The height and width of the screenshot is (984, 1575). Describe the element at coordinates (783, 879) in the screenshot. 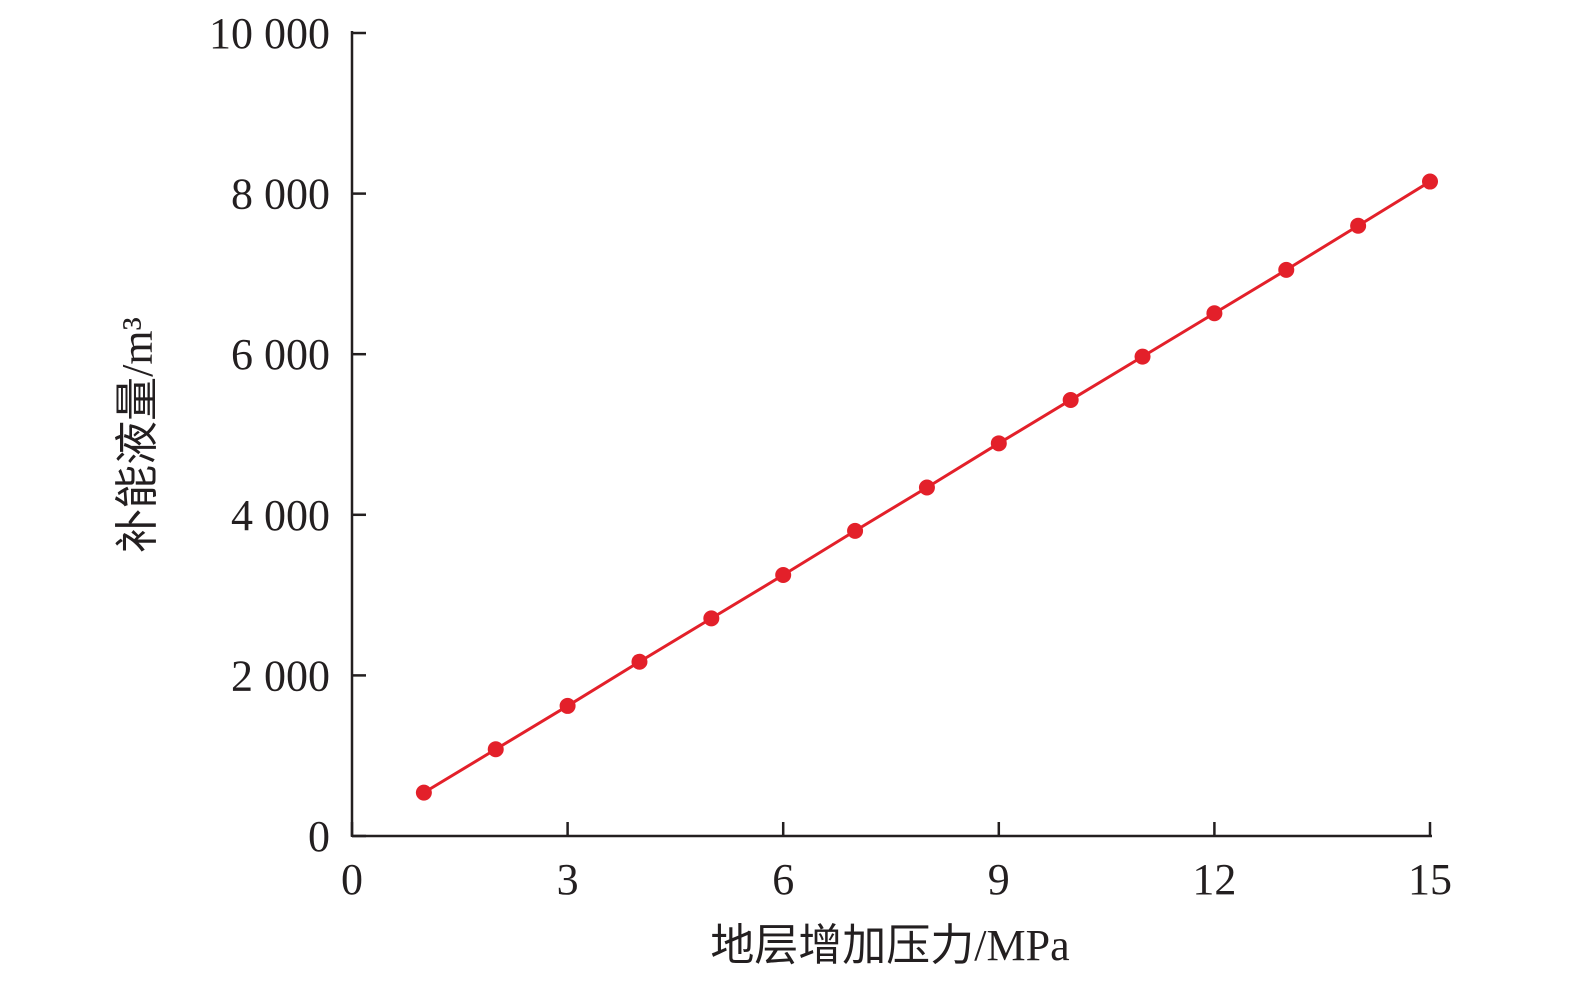

I see `x-tick-label: 6` at that location.